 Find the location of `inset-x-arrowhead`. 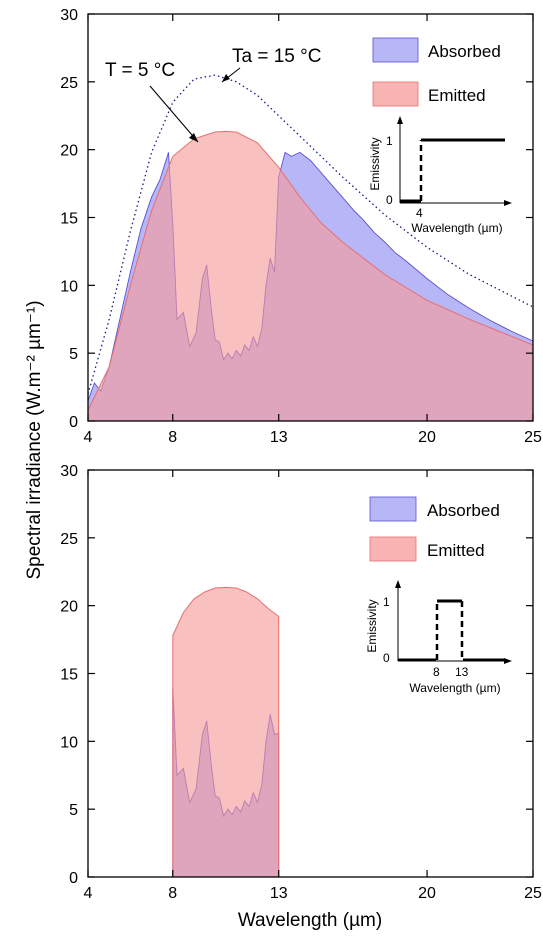

inset-x-arrowhead is located at coordinates (508, 203).